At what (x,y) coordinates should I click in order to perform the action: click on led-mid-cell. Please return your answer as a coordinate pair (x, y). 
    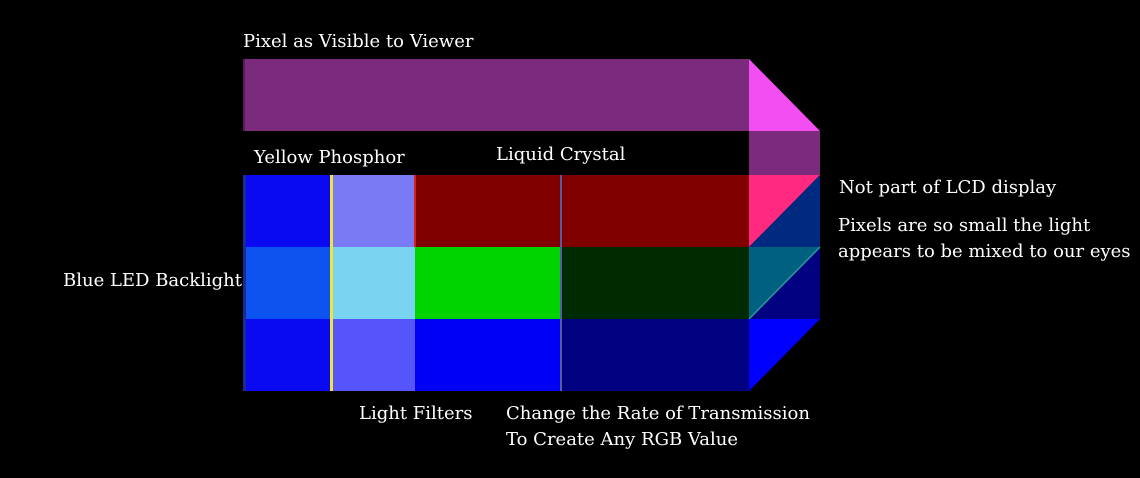
    Looking at the image, I should click on (286, 283).